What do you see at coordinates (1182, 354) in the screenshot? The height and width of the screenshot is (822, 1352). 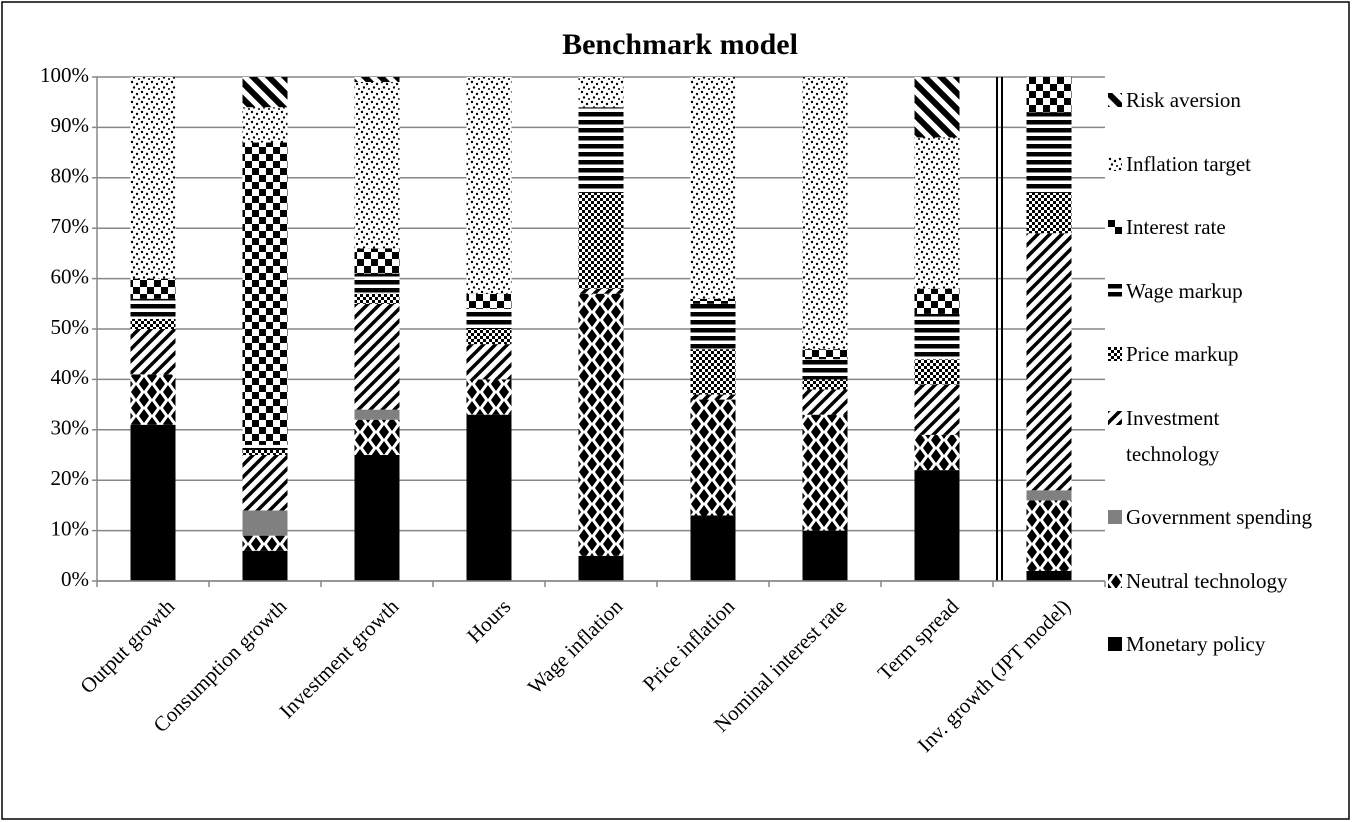 I see `legend-label: Price markup` at bounding box center [1182, 354].